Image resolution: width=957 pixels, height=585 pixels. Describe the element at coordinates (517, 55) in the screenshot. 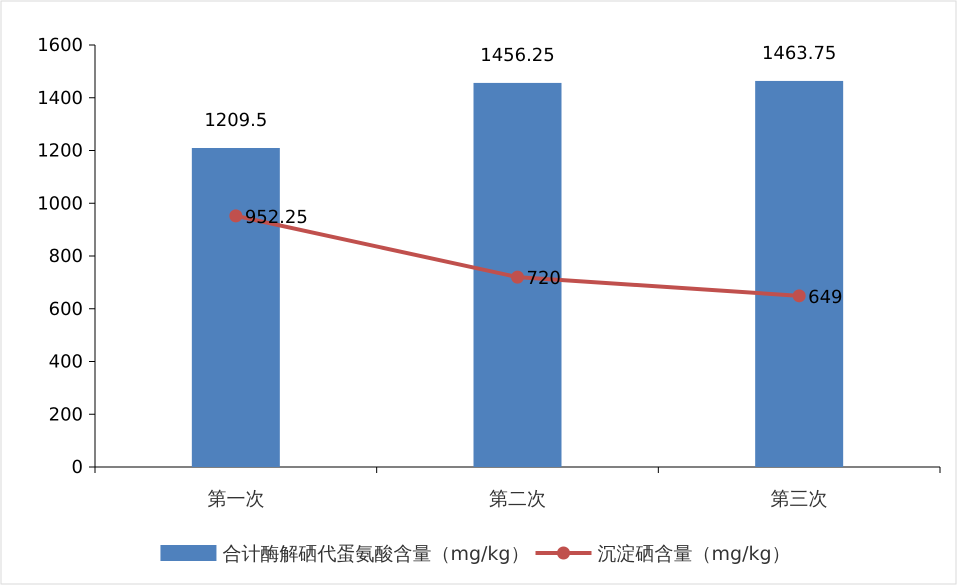

I see `data-label: 1456.25` at that location.